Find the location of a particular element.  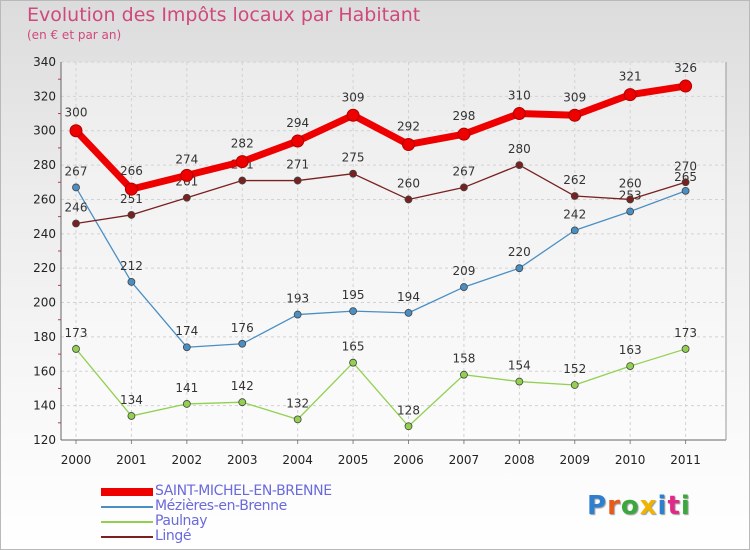

data-label: 265 is located at coordinates (685, 177).